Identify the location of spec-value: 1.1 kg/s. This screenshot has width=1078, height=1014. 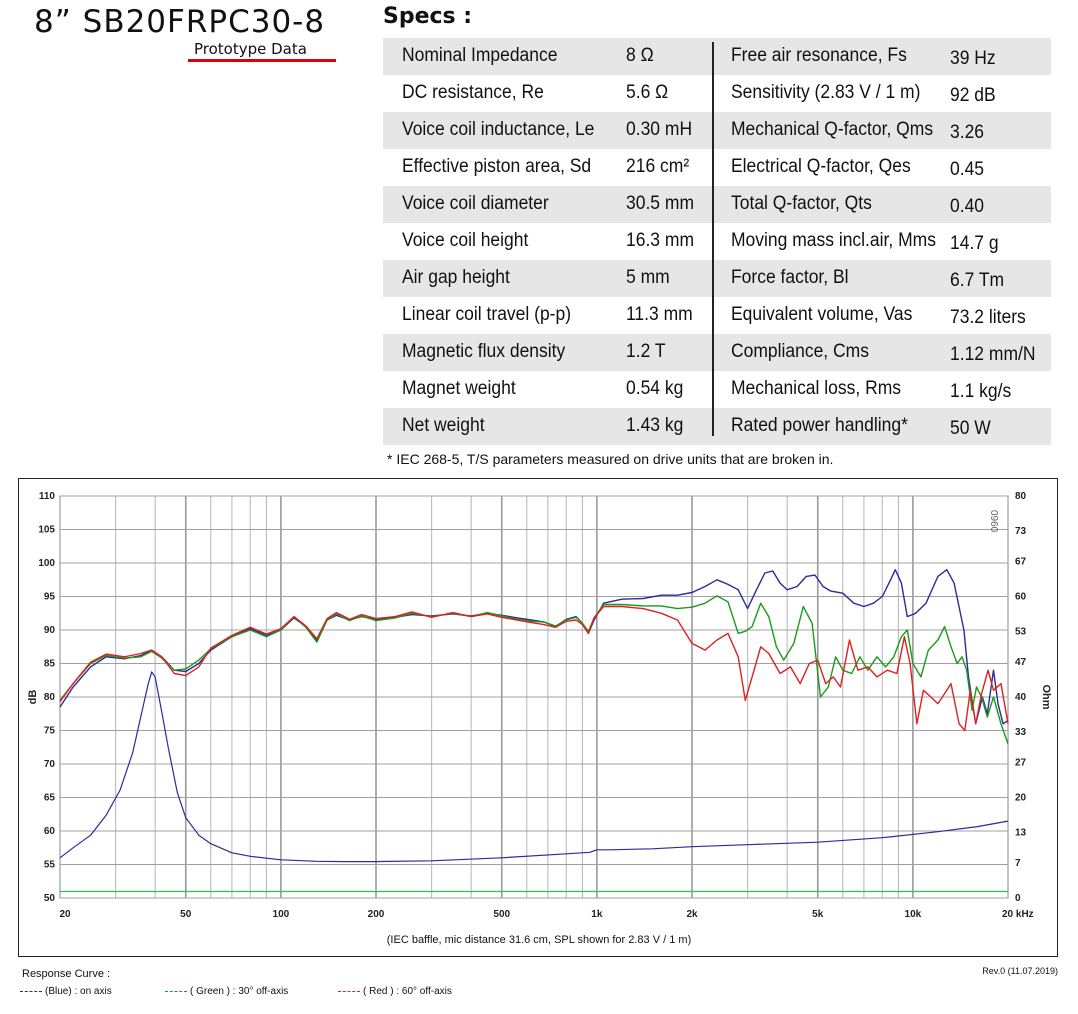
(981, 391).